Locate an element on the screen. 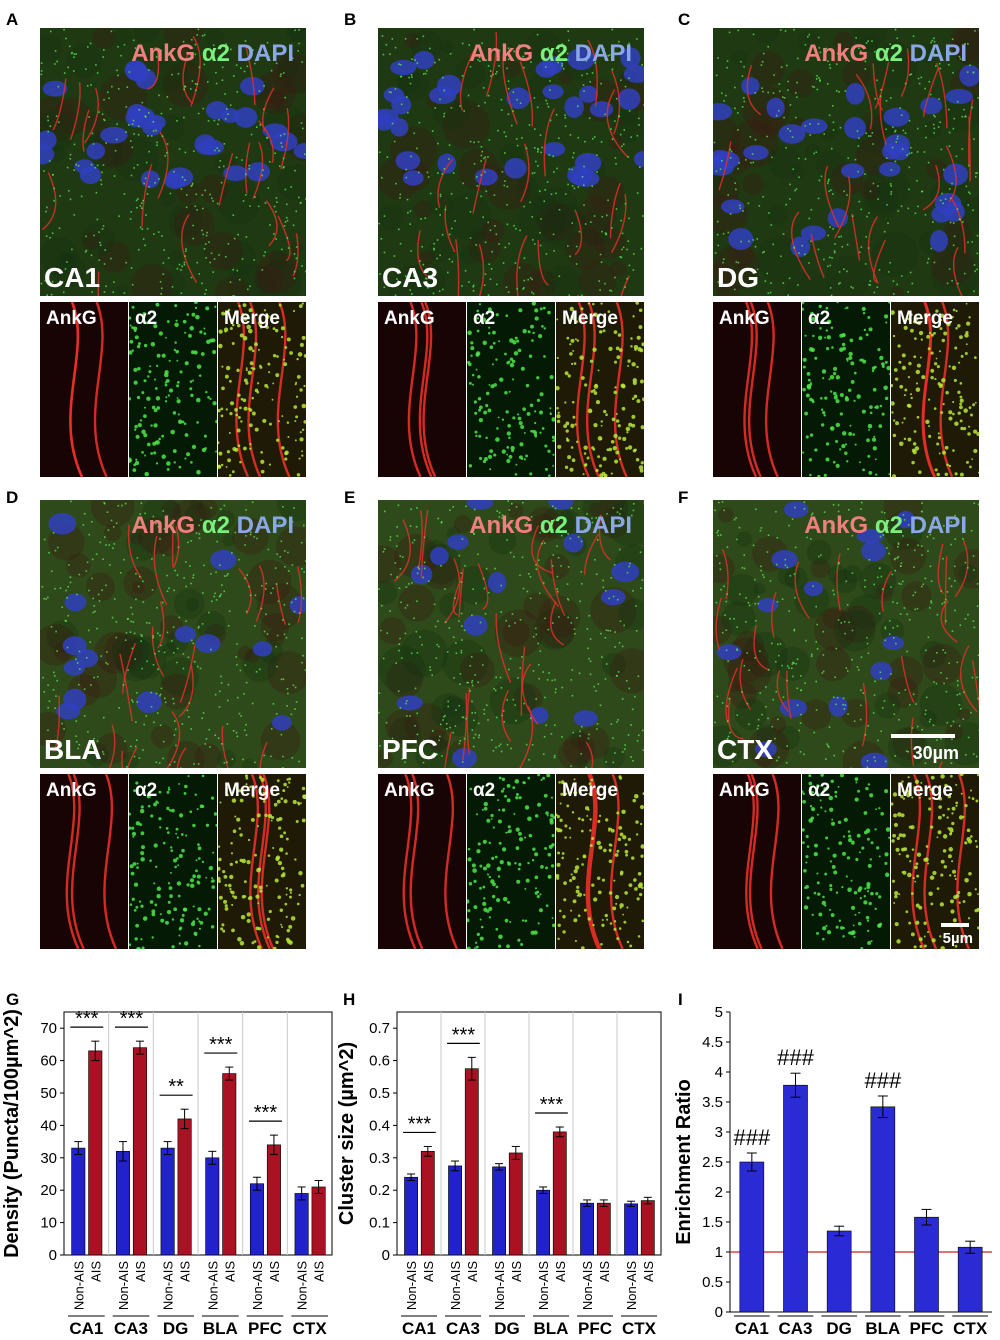 This screenshot has width=1000, height=1340. inset-ankg-d: AnkG is located at coordinates (84, 861).